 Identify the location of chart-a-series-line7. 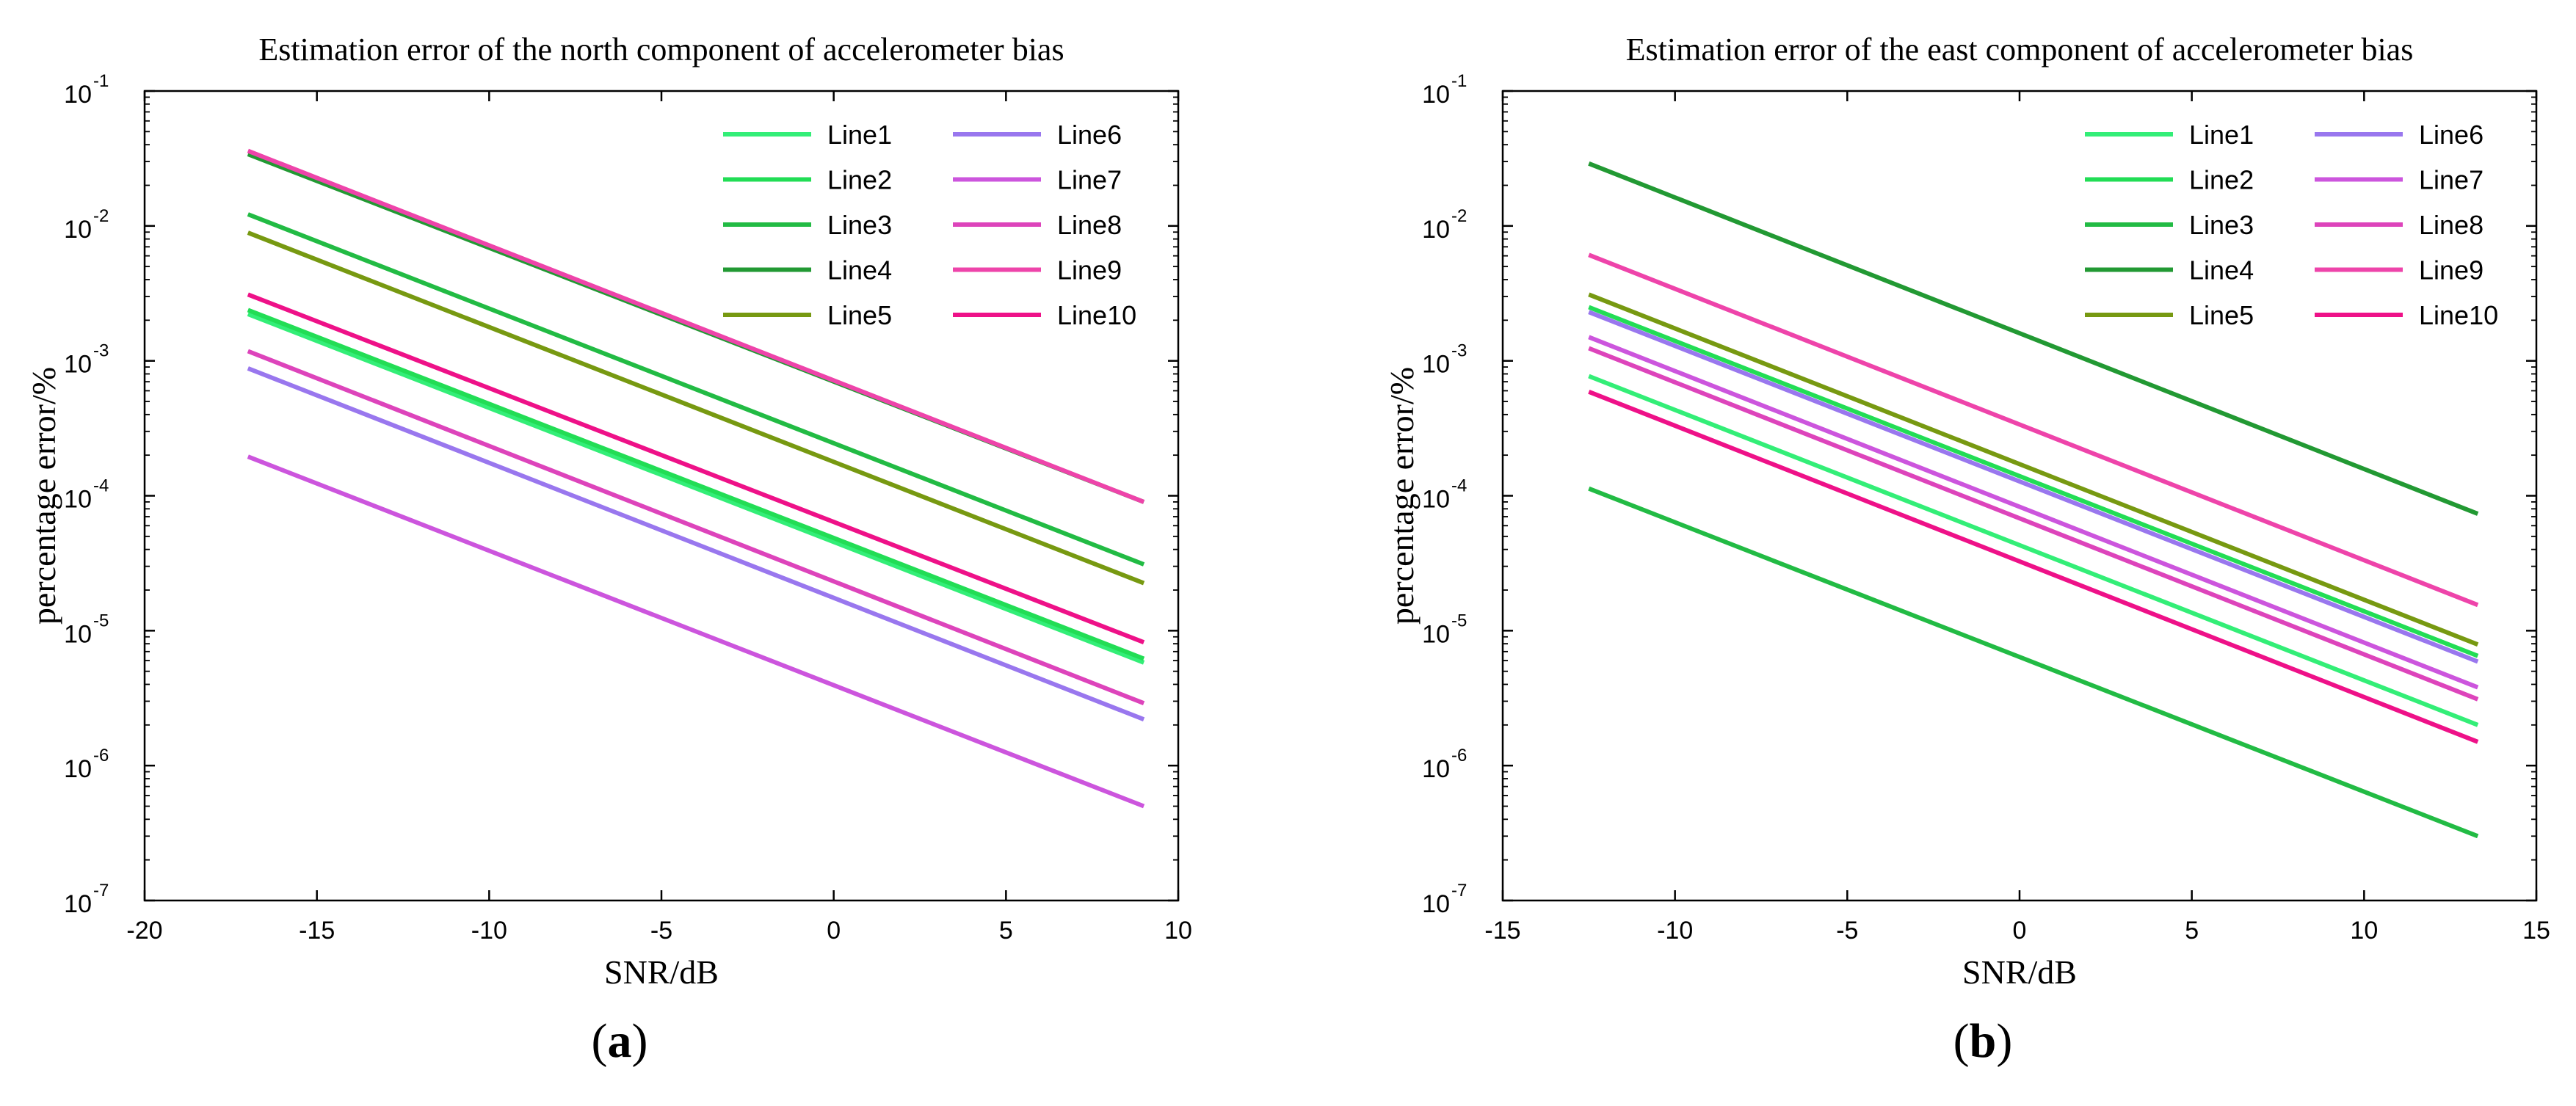
(696, 631).